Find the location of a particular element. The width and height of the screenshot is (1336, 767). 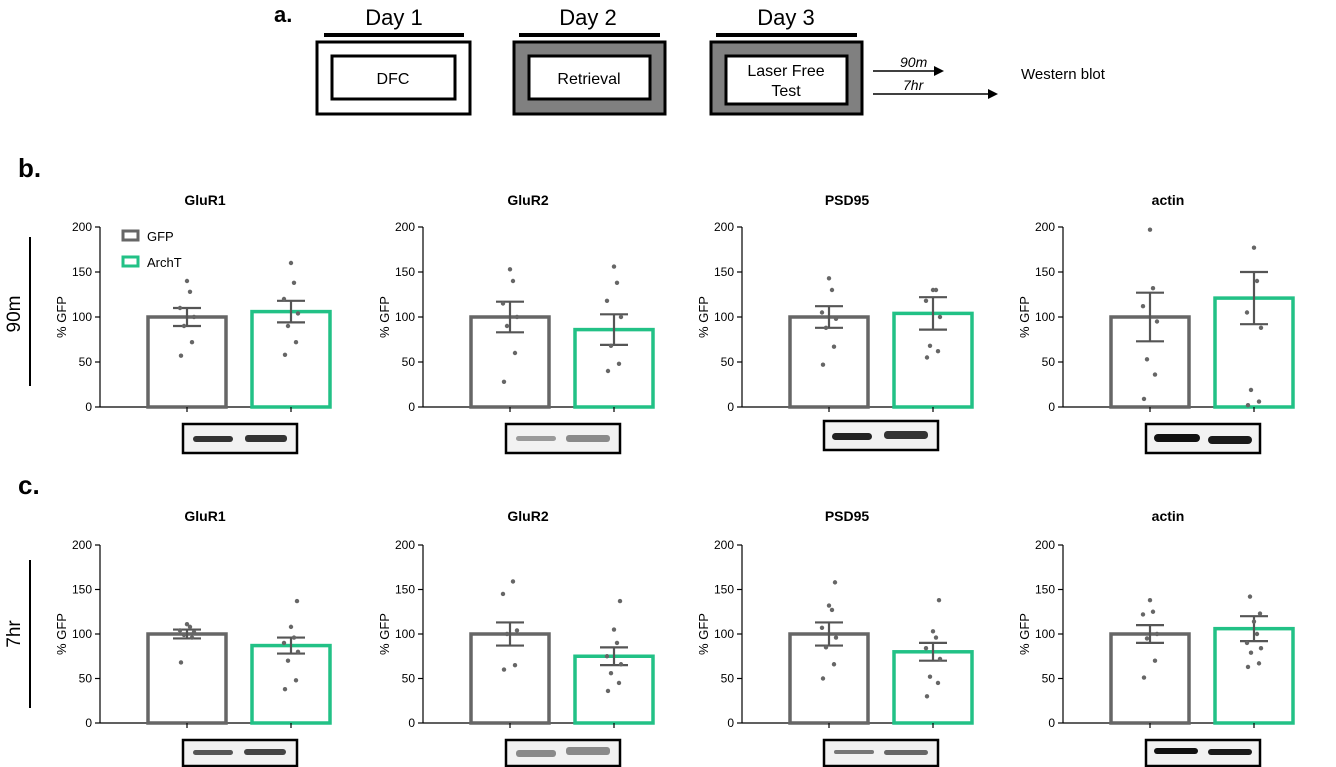

bar-gfp is located at coordinates (829, 678).